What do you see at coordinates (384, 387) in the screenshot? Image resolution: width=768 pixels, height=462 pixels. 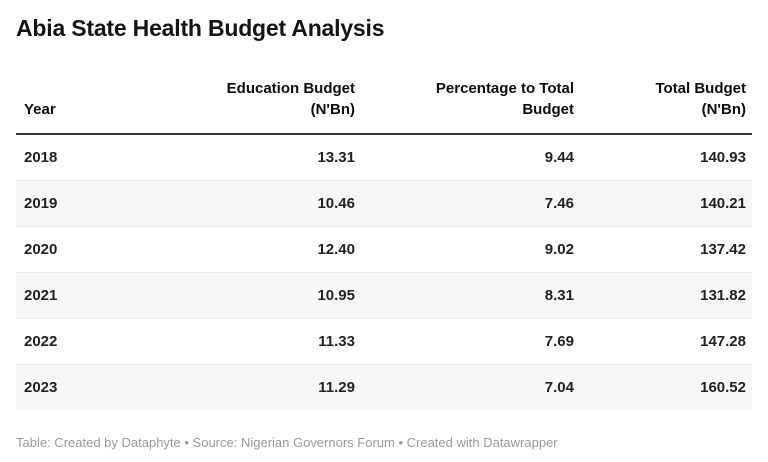 I see `table-row: 2023 11.29 7.04 160.52` at bounding box center [384, 387].